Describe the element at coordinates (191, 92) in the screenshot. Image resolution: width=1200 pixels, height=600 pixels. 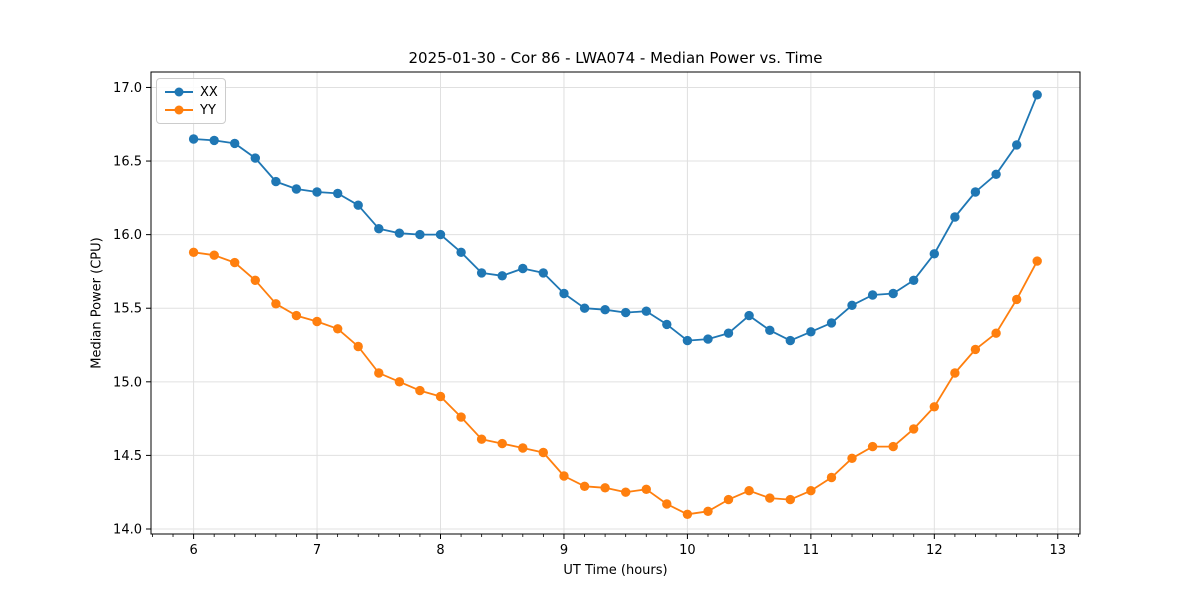
I see `legend-item-xx: XX` at that location.